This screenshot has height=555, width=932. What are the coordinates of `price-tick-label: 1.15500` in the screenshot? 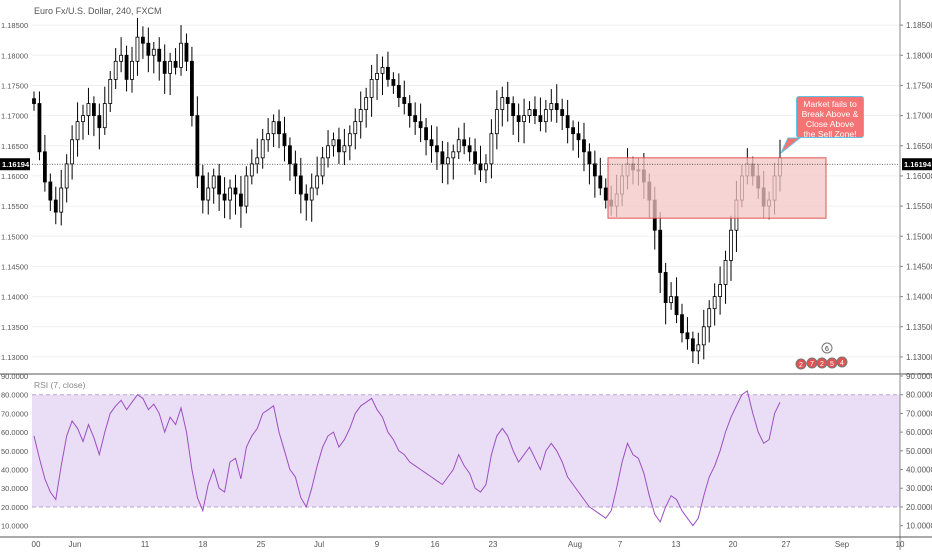 It's located at (919, 206).